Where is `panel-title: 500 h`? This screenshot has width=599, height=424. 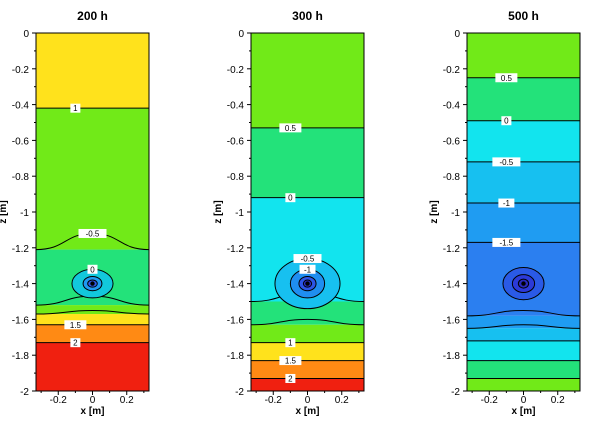 panel-title: 500 h is located at coordinates (523, 16).